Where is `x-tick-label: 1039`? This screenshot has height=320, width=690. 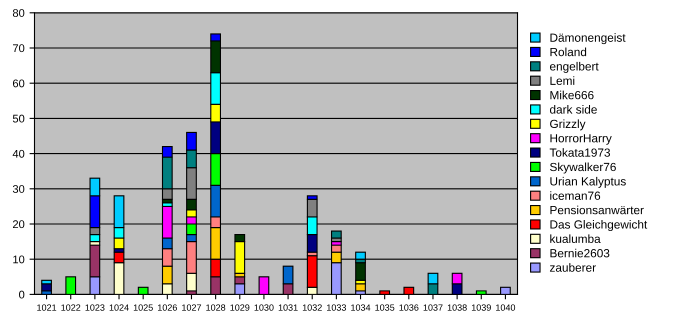 x-tick-label: 1039 is located at coordinates (481, 307).